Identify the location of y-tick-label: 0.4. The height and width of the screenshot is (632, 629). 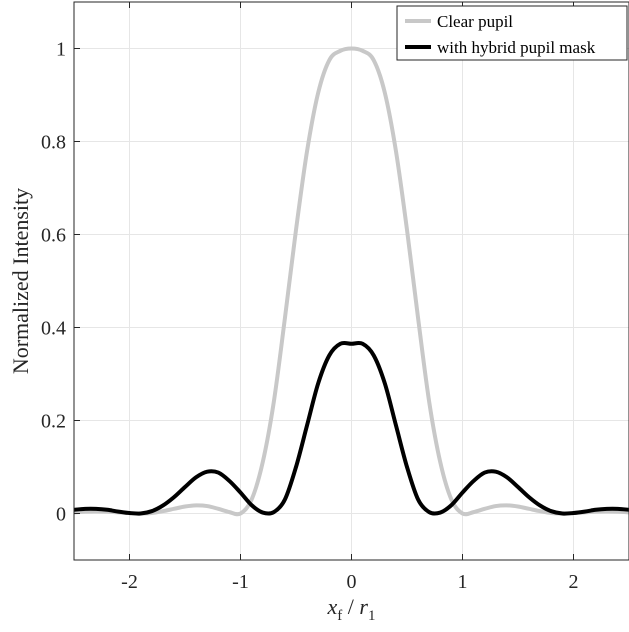
(53, 329).